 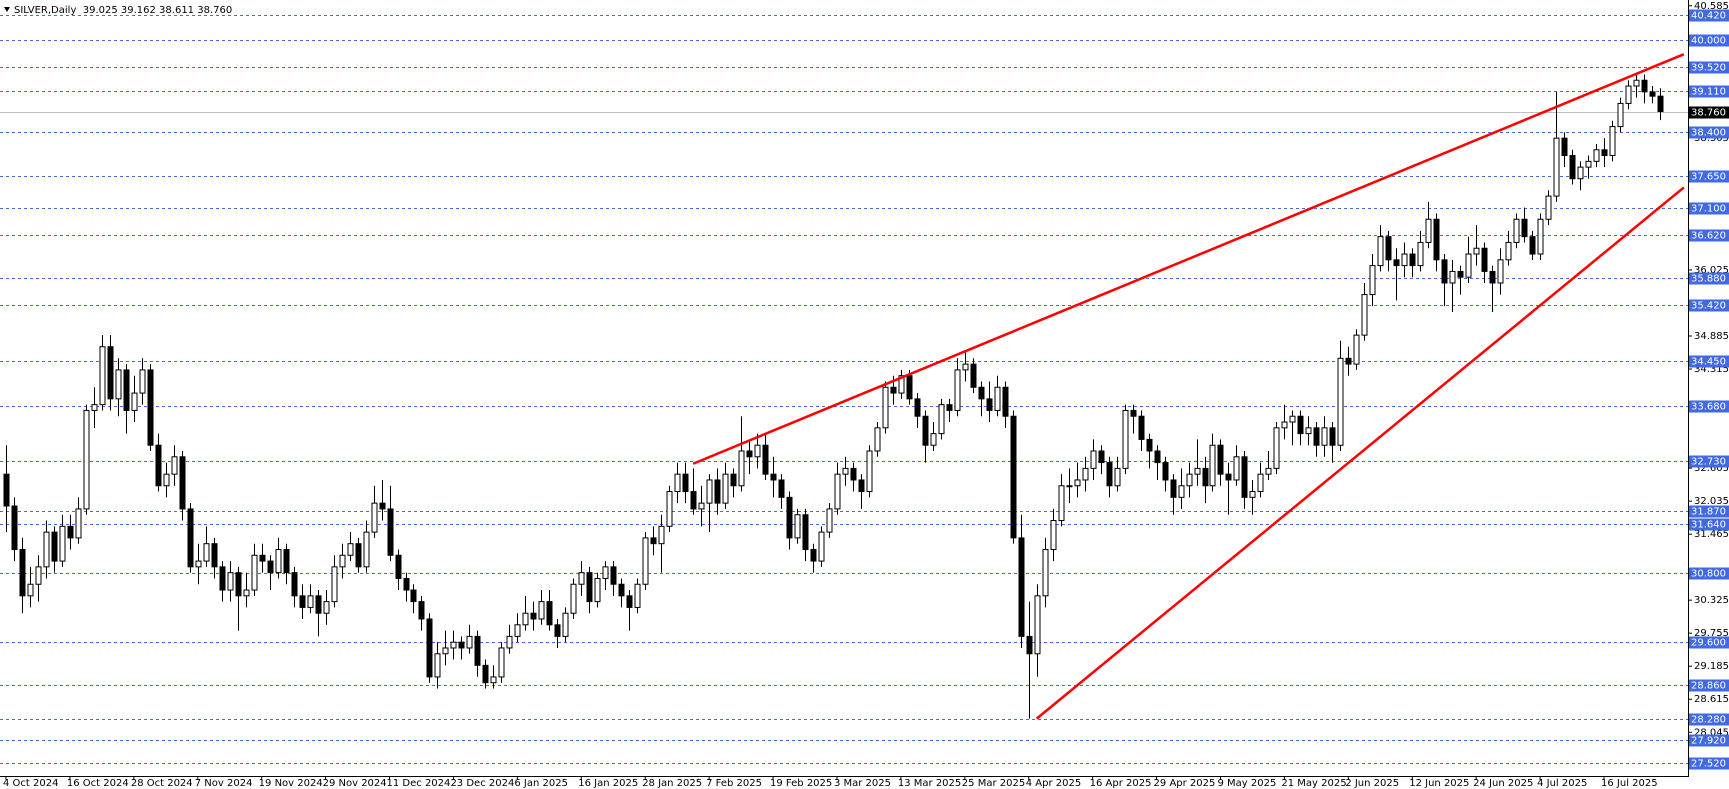 I want to click on x-tick-label: 11 Dec 2024, so click(x=419, y=783).